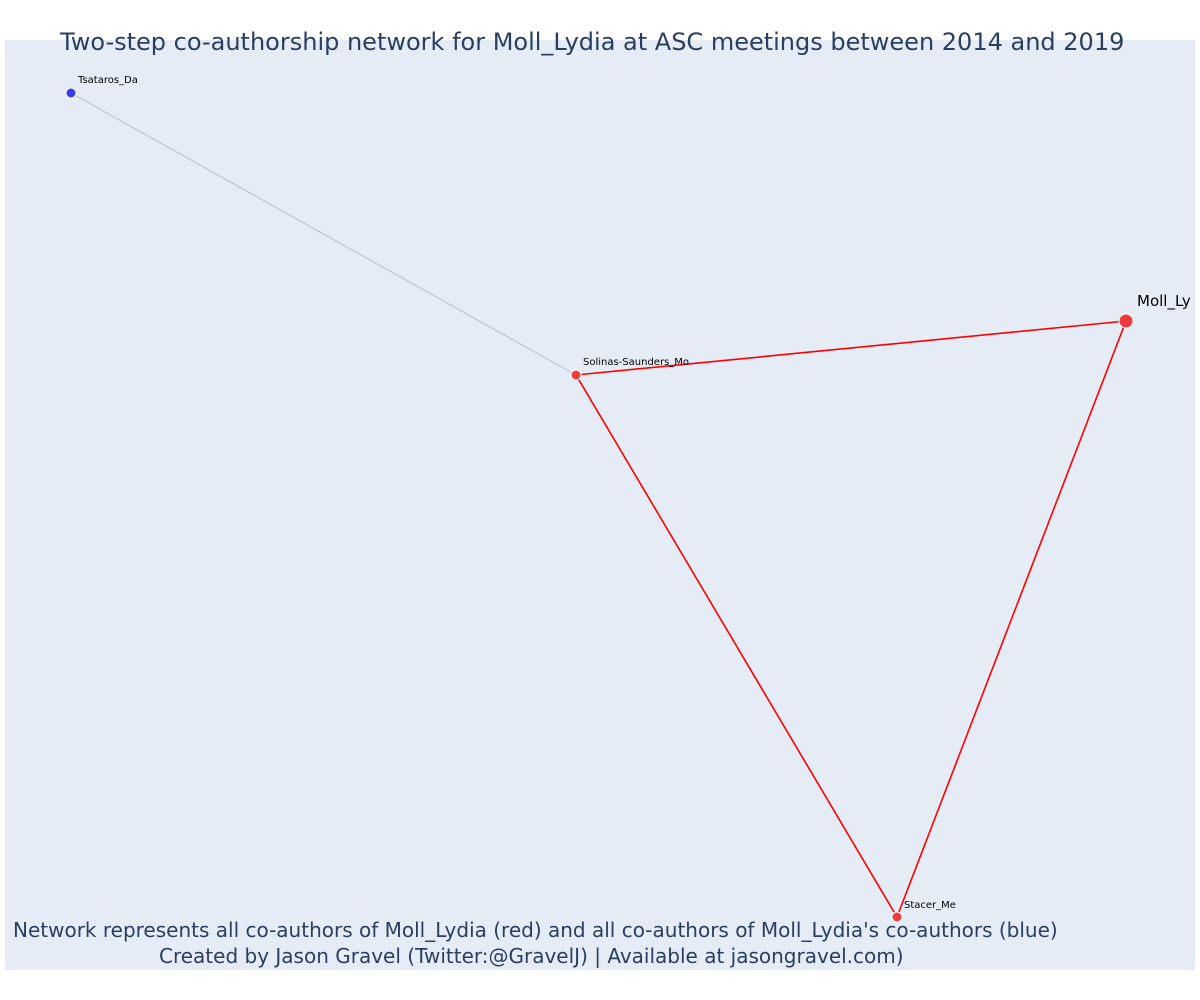 This screenshot has width=1200, height=1000. What do you see at coordinates (1011, 619) in the screenshot?
I see `edge-moll-stacer` at bounding box center [1011, 619].